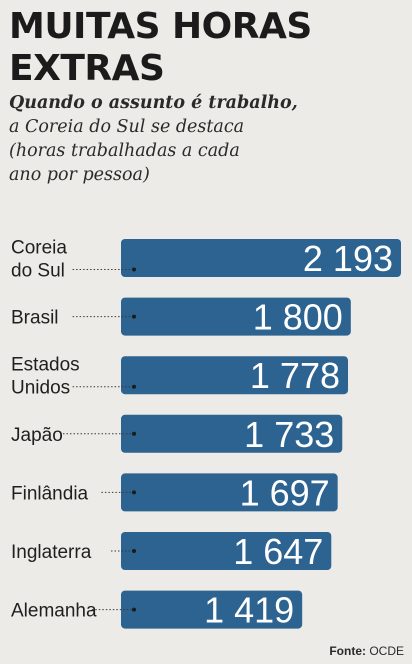 The height and width of the screenshot is (664, 412). I want to click on category-label: Japão, so click(37, 435).